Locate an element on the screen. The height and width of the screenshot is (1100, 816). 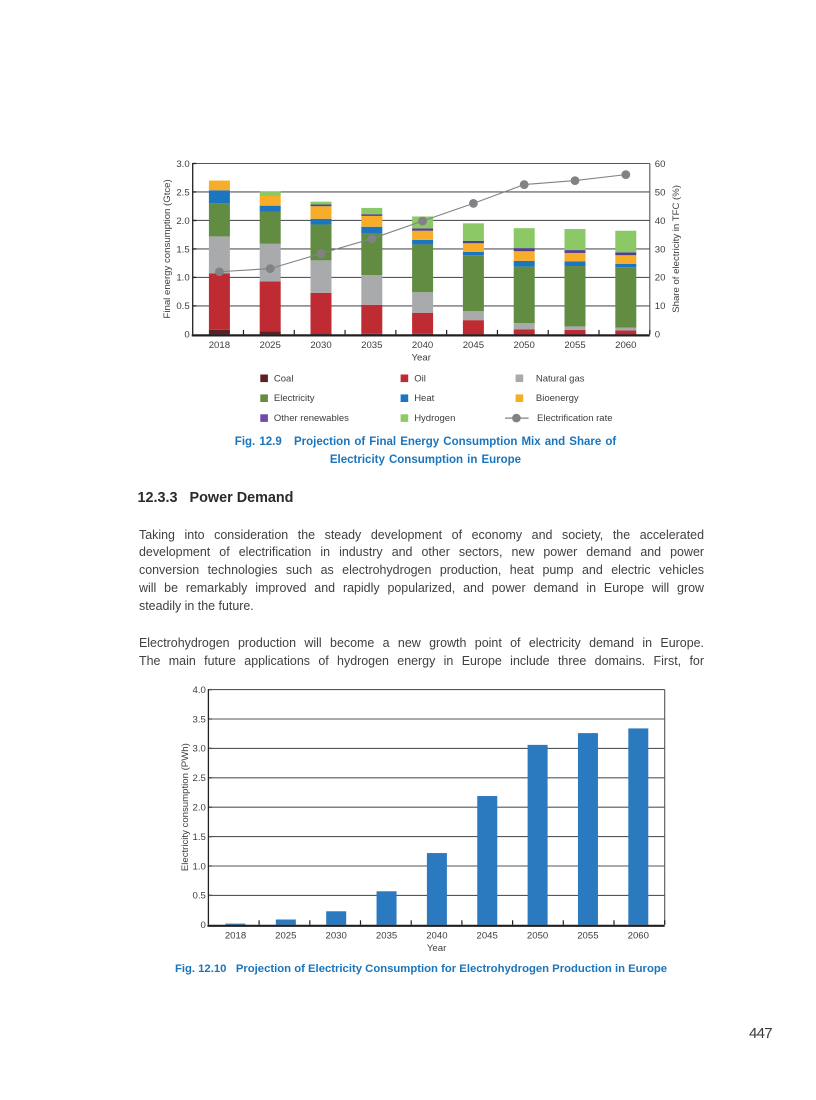
svg-text: Other renewables is located at coordinates (311, 418).